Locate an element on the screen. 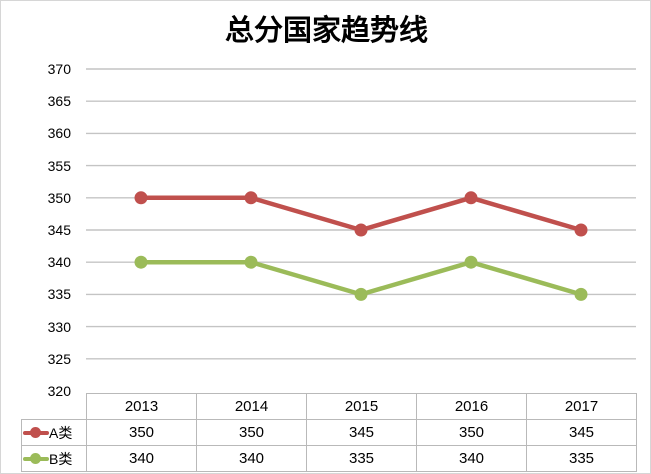 Image resolution: width=651 pixels, height=474 pixels. series-label-cell: A类 is located at coordinates (54, 432).